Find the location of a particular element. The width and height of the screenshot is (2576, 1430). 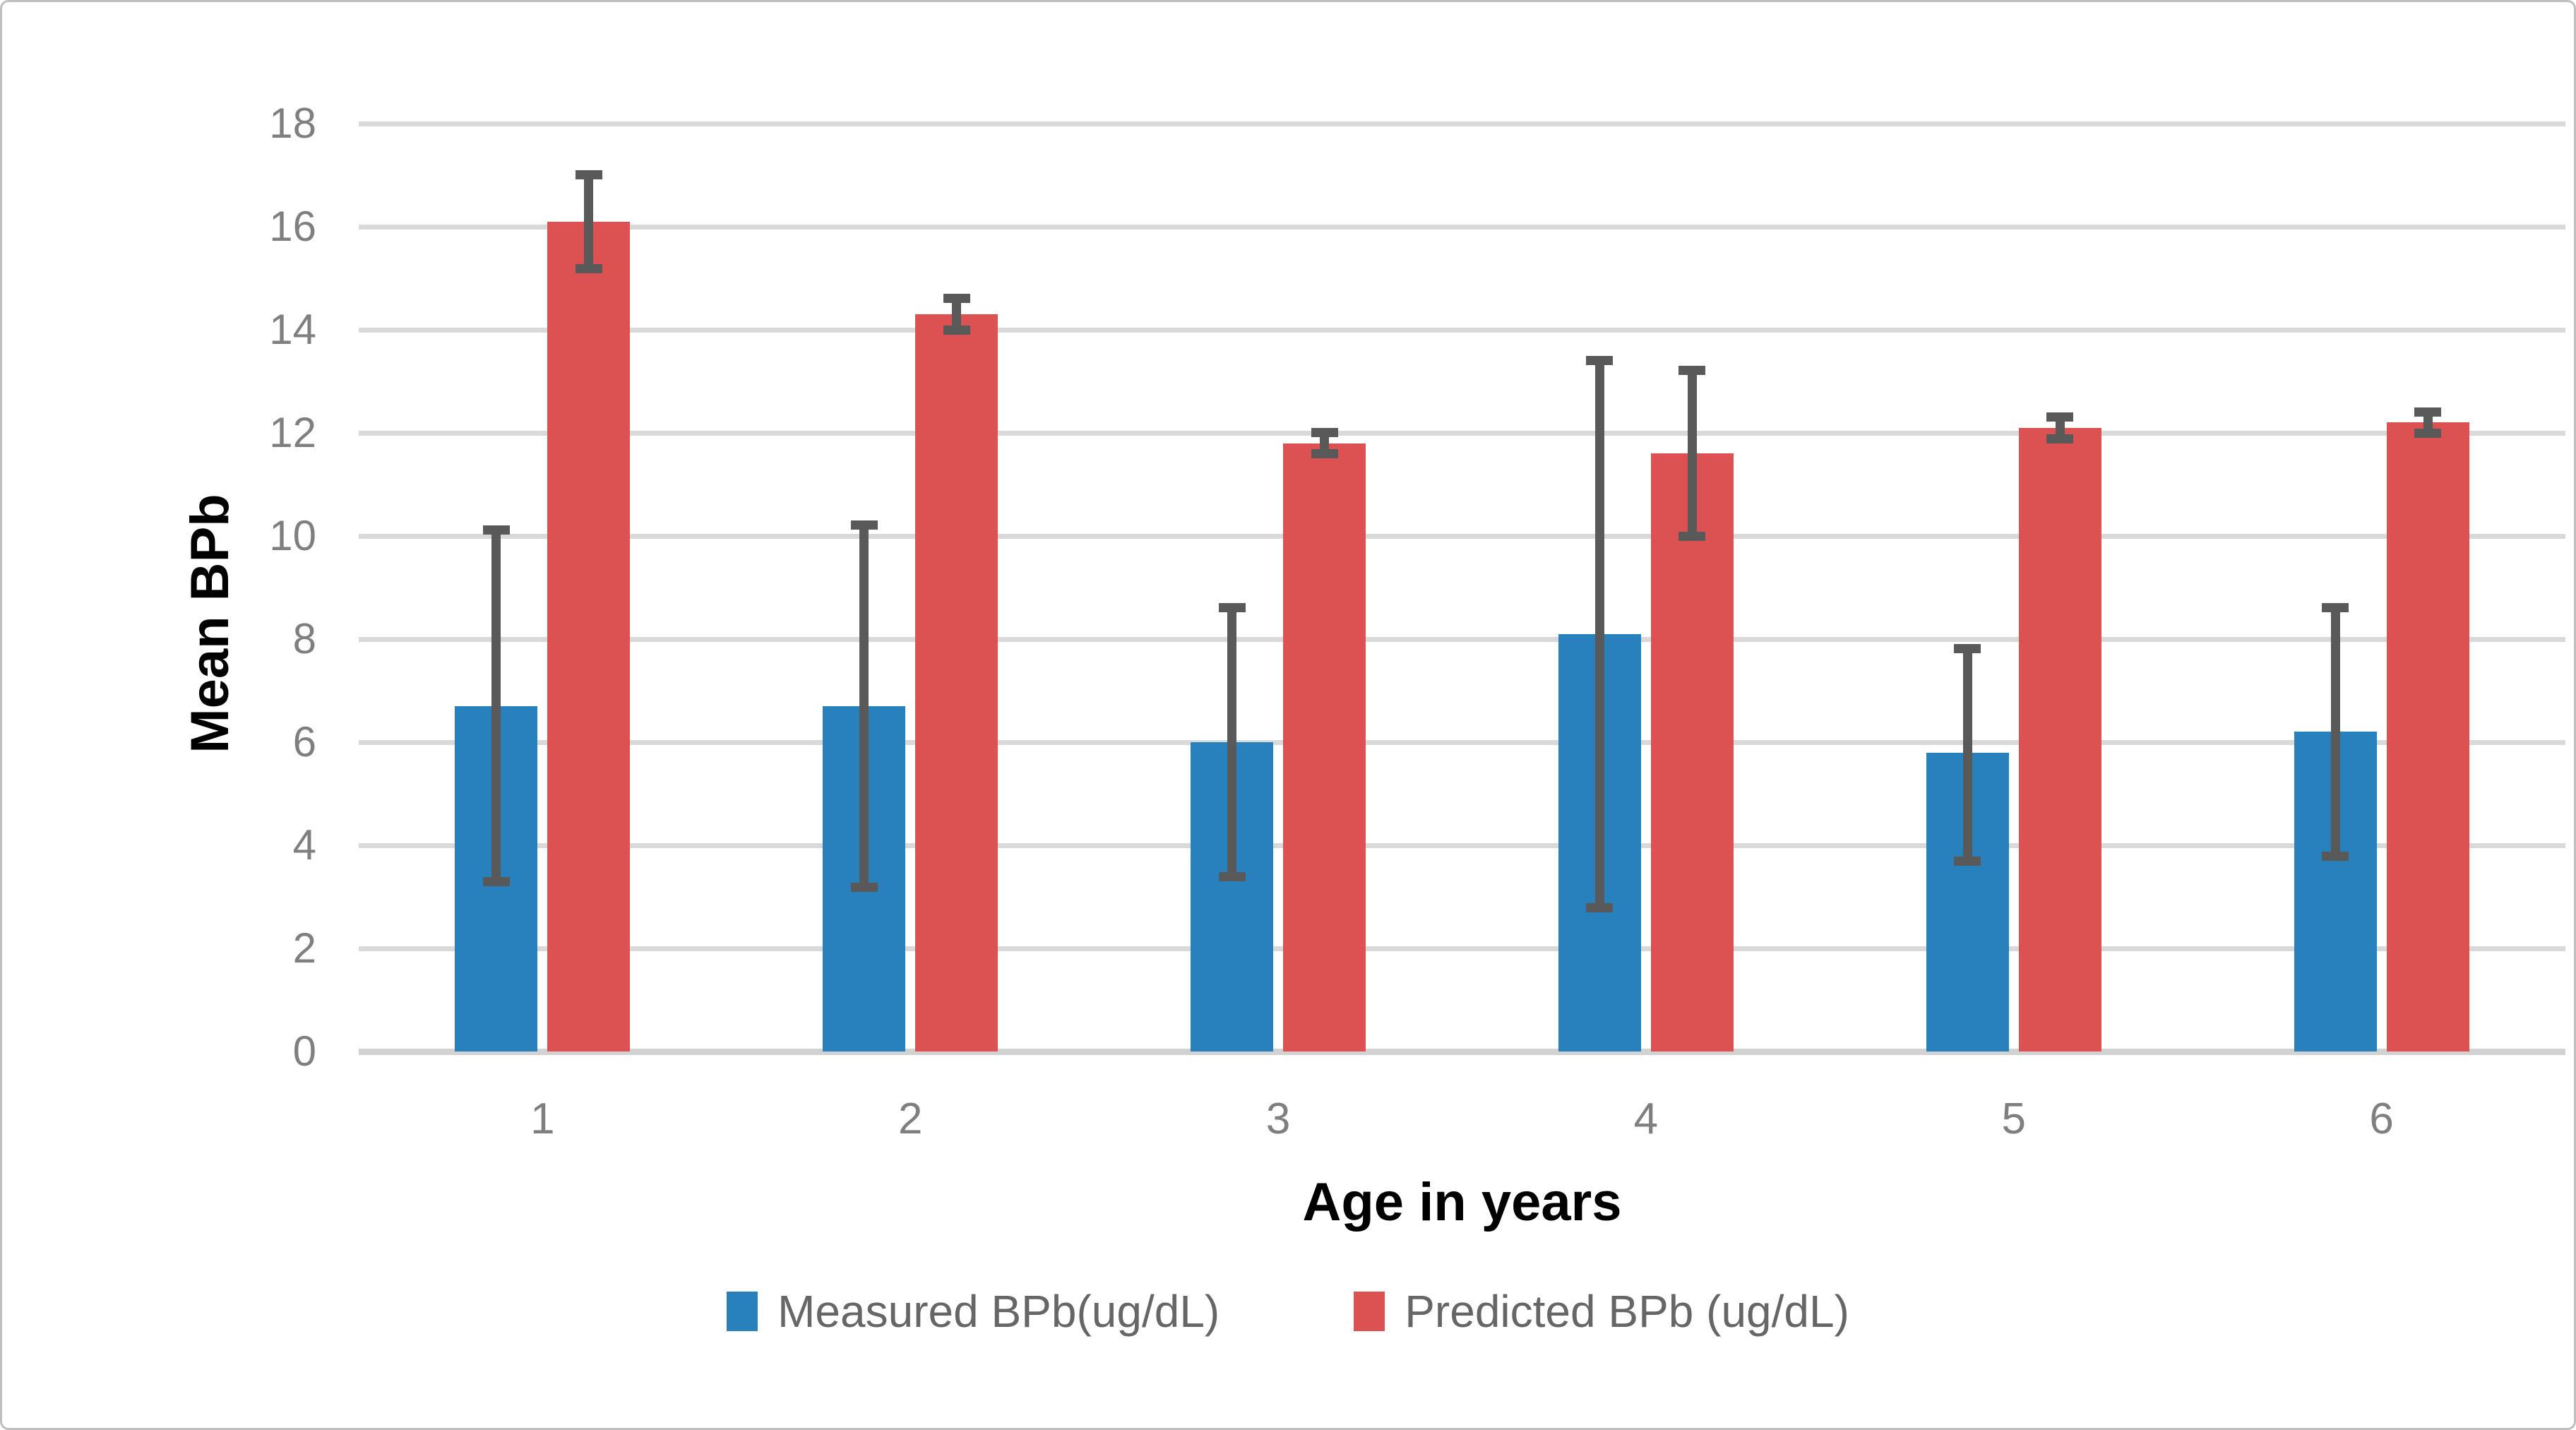

y-tick-label-2: 2 is located at coordinates (304, 948).